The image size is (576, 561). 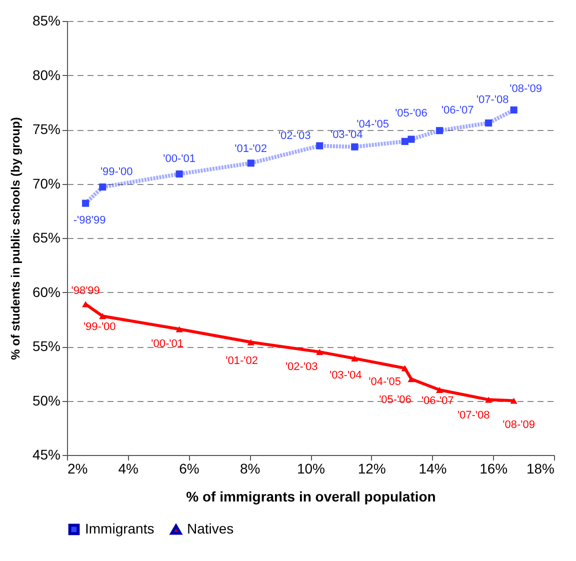 What do you see at coordinates (46, 74) in the screenshot?
I see `y-tick-label: 80%` at bounding box center [46, 74].